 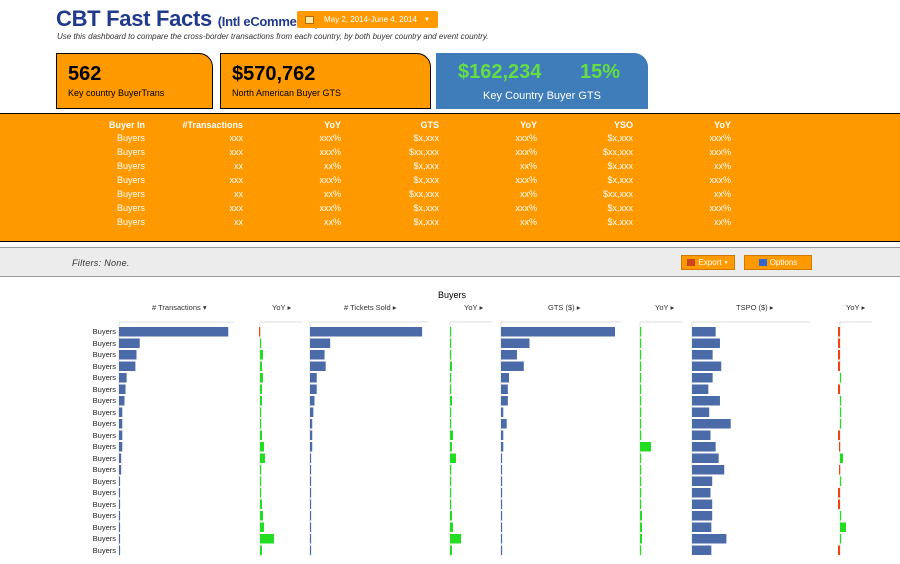 What do you see at coordinates (367, 19) in the screenshot?
I see `date-range-picker: May 2, 2014-June 4, 2014 ▼` at bounding box center [367, 19].